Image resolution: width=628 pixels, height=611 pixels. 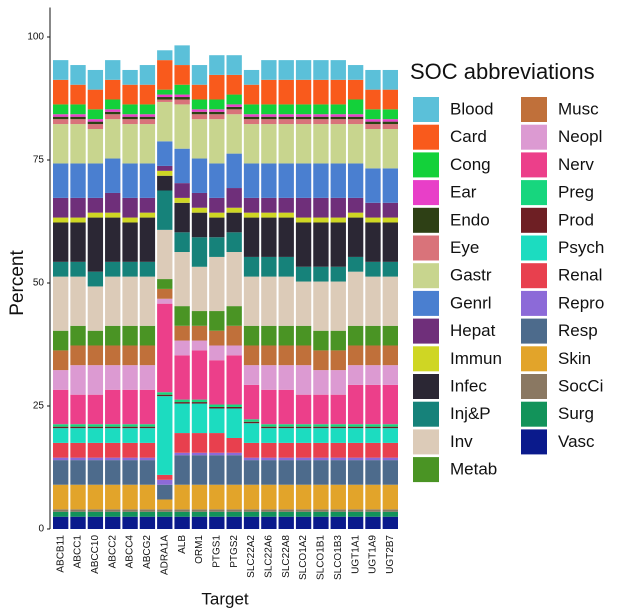 I want to click on legend-label: Resp, so click(x=578, y=330).